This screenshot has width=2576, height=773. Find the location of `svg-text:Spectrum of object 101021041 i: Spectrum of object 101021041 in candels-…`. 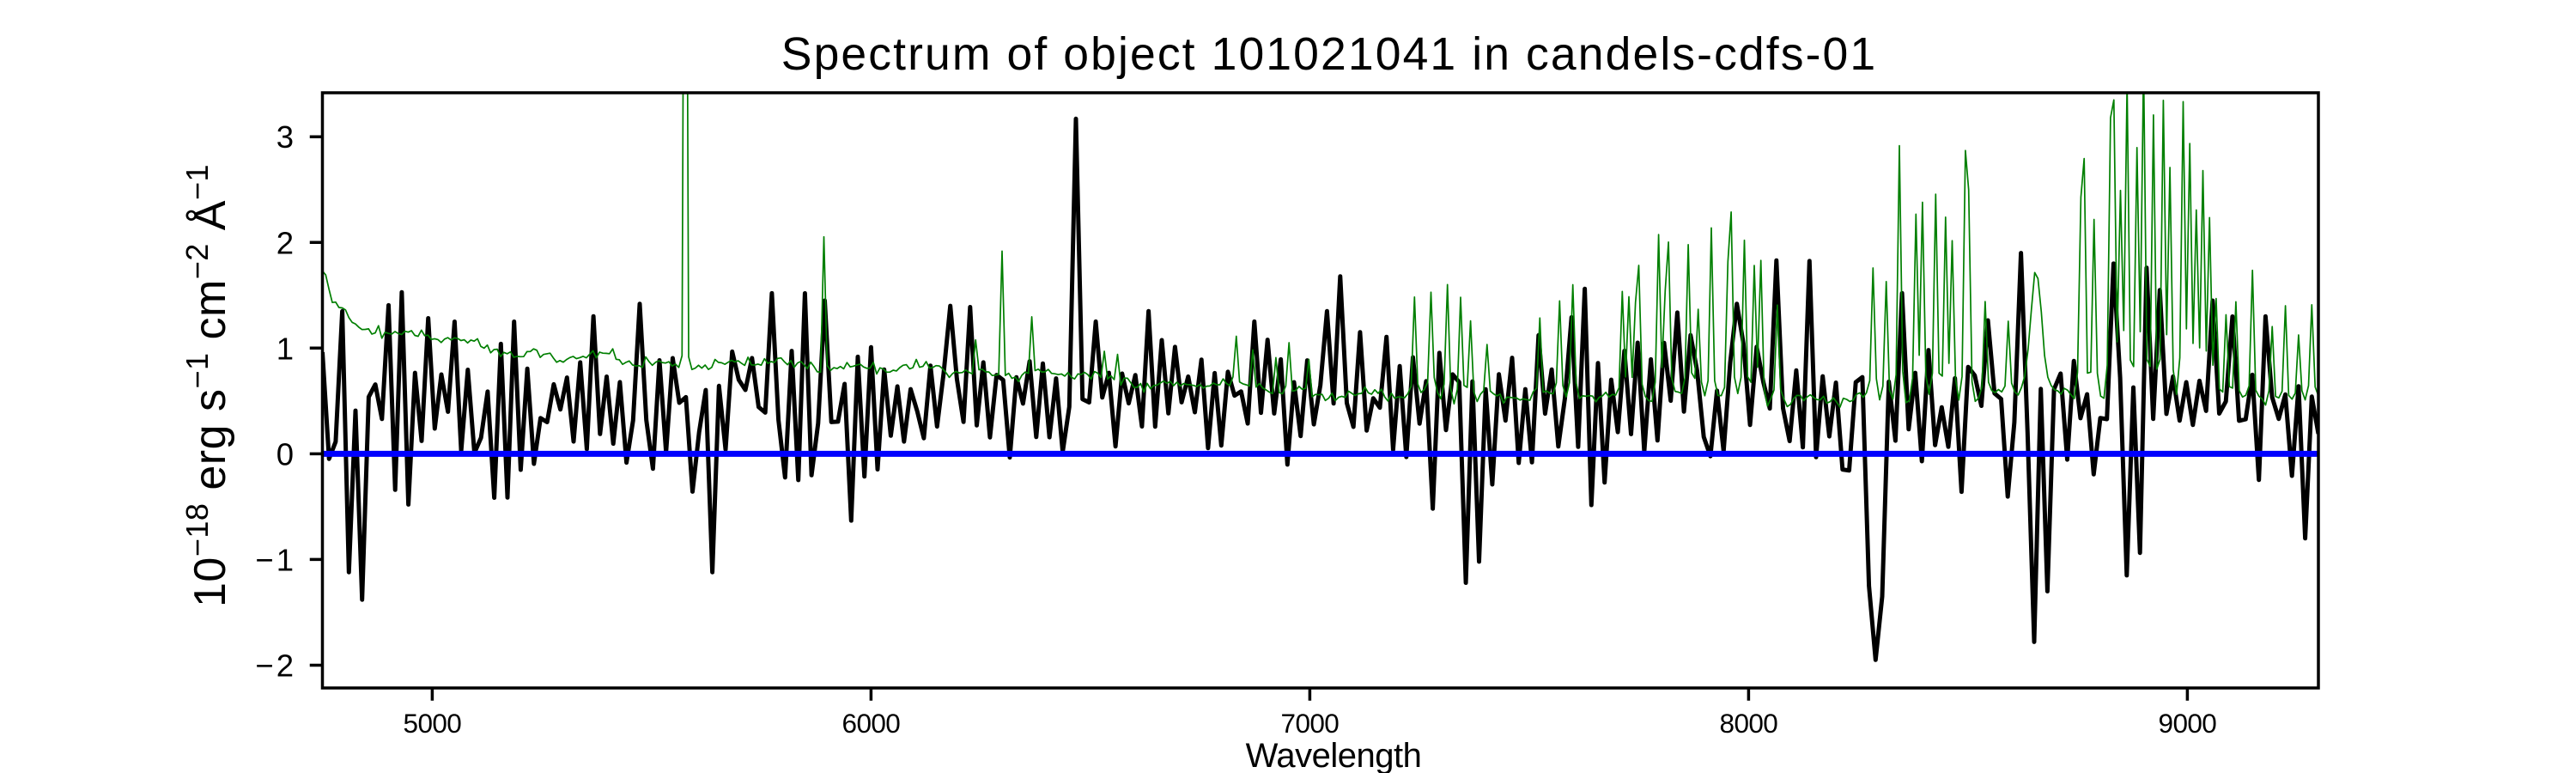

svg-text:Spectrum of object 101021041 i: Spectrum of object 101021041 in candels-… is located at coordinates (1329, 55).